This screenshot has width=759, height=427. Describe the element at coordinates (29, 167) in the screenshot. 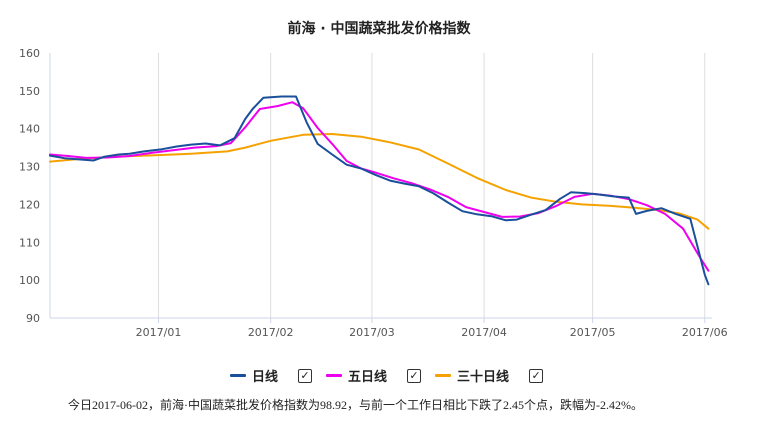

I see `y-tick-label: 130` at that location.